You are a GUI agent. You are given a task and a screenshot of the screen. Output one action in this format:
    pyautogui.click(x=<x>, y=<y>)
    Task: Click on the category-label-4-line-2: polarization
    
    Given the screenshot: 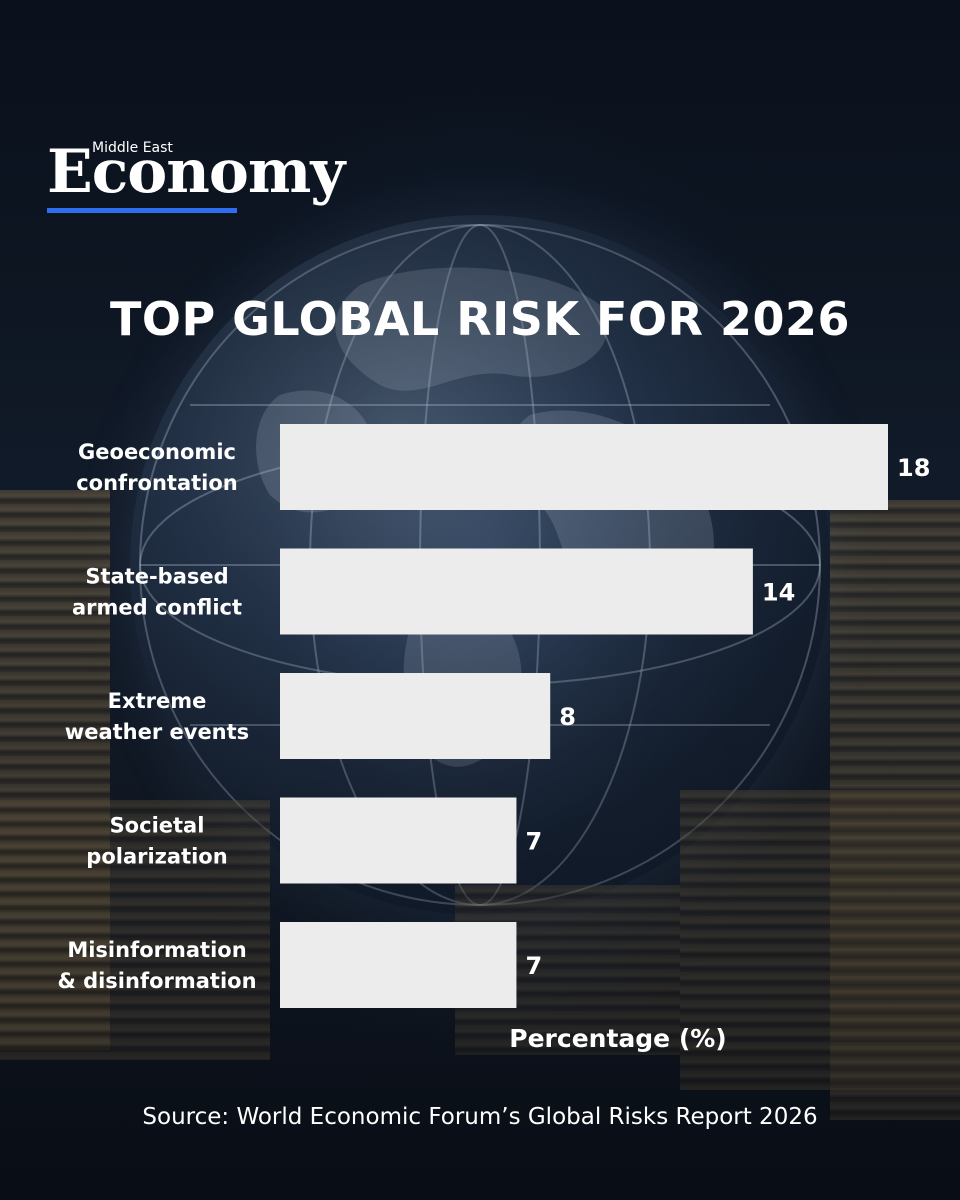 What is the action you would take?
    pyautogui.click(x=156, y=857)
    